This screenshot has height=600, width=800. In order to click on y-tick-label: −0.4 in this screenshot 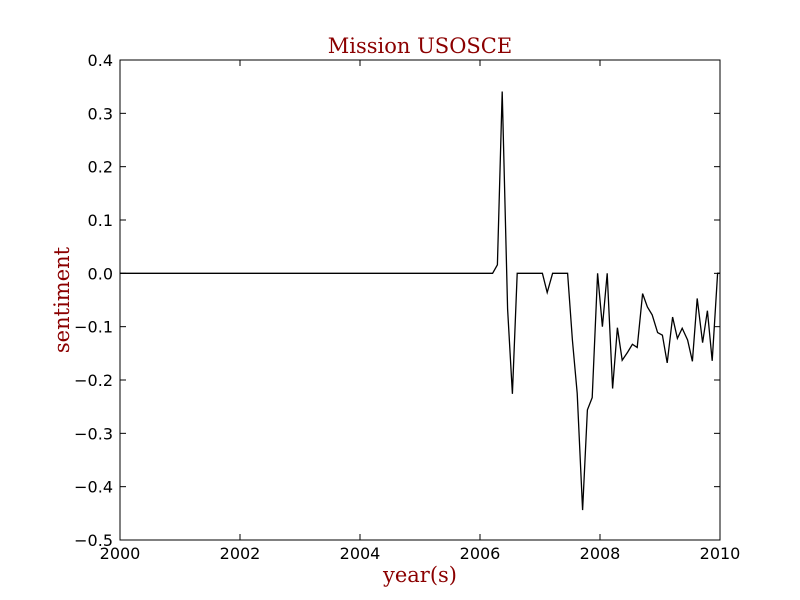, I will do `click(93, 487)`.